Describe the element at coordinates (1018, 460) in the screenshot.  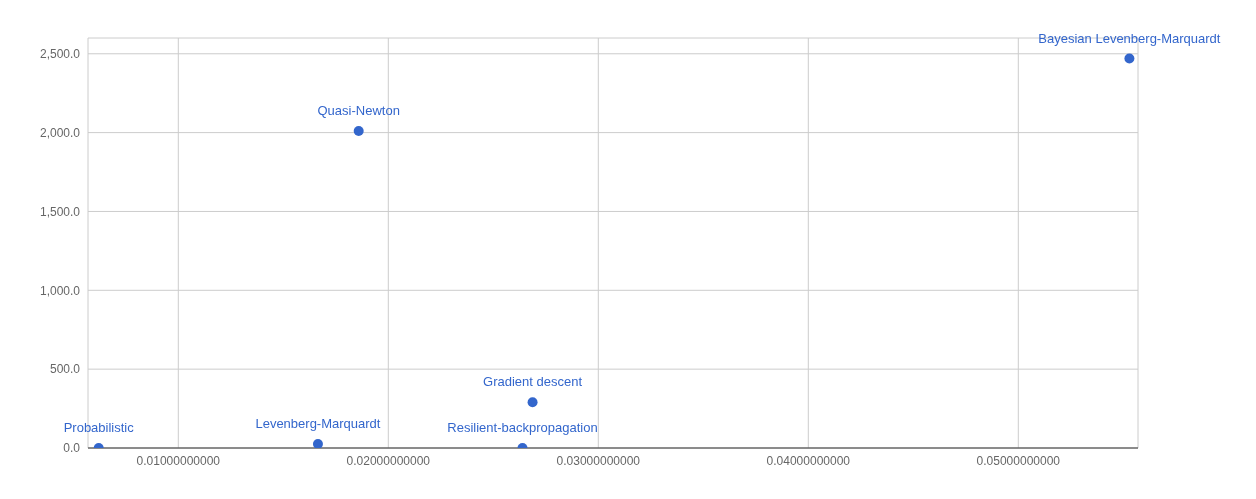
I see `x-tick-label: 0.05000000000` at that location.